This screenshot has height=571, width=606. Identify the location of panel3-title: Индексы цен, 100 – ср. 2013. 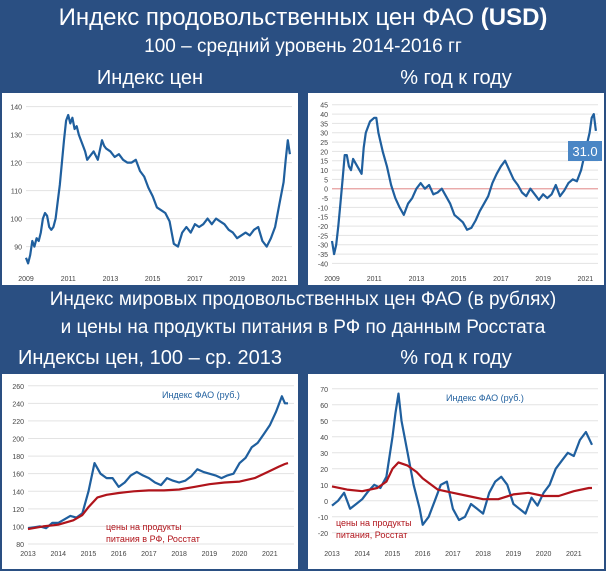
(150, 358).